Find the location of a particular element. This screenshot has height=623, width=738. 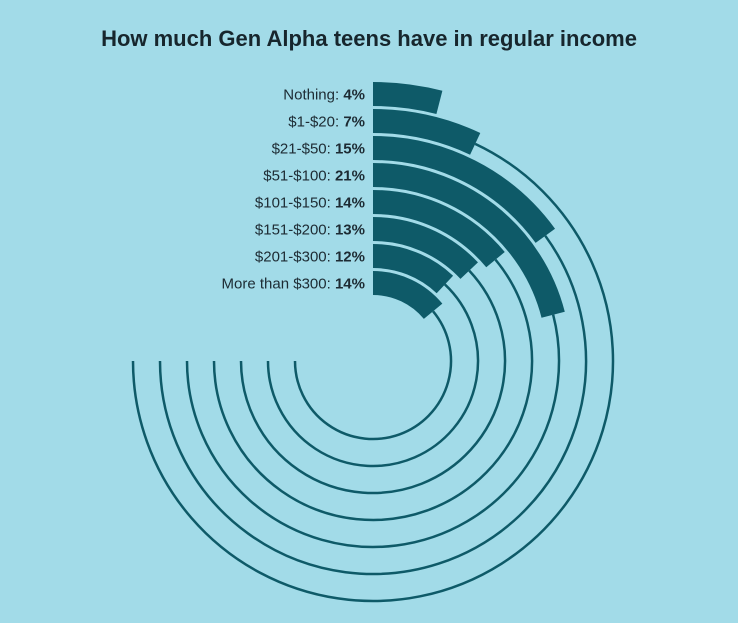

category-name: $201-$300: is located at coordinates (295, 257).